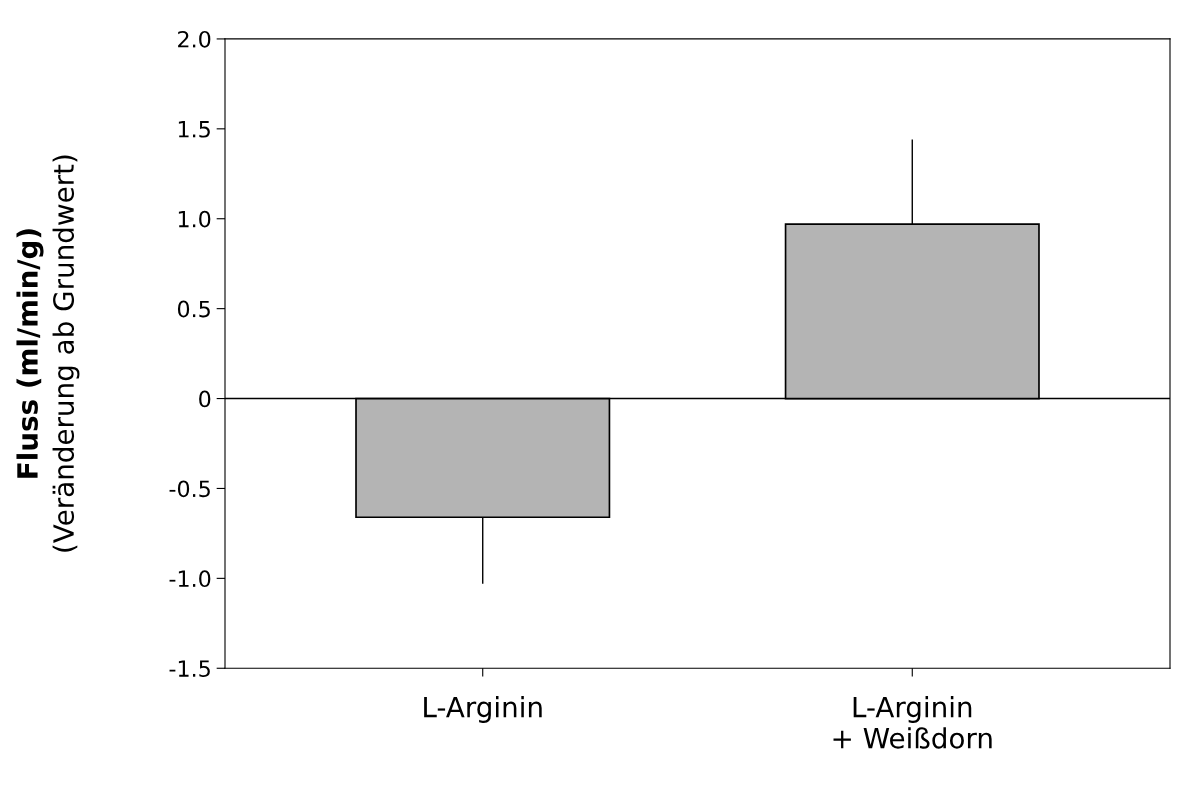 The image size is (1200, 811). Describe the element at coordinates (205, 399) in the screenshot. I see `y-tick-label: 0` at that location.